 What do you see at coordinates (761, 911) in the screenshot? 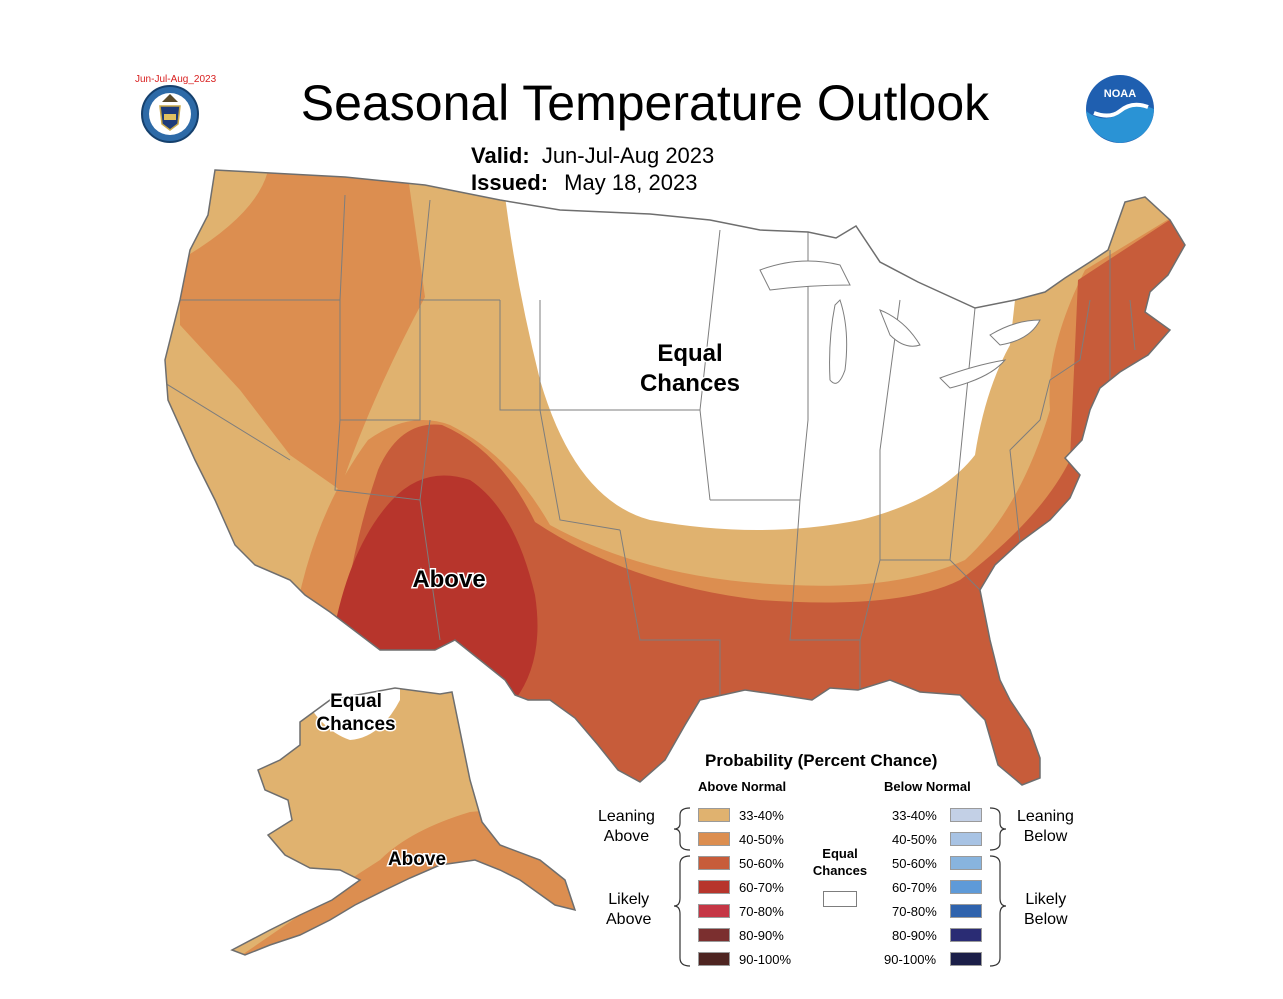
I see `pct-above-5: 70-80%` at bounding box center [761, 911].